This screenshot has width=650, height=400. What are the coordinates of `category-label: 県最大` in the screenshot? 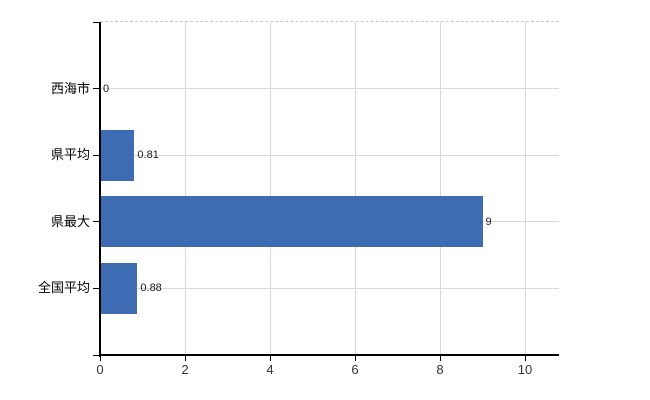 It's located at (70, 221).